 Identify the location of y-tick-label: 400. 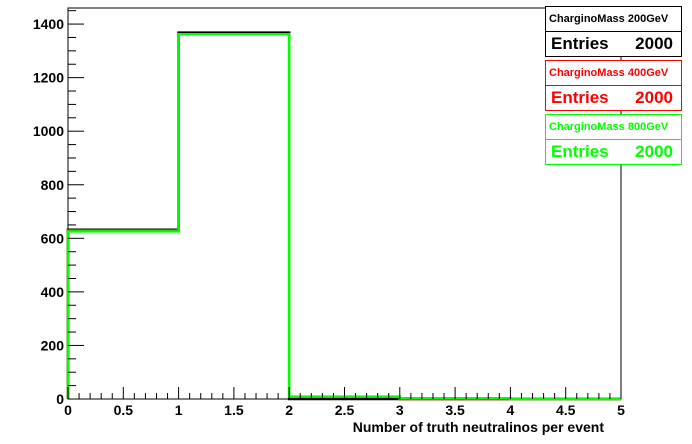
(53, 292).